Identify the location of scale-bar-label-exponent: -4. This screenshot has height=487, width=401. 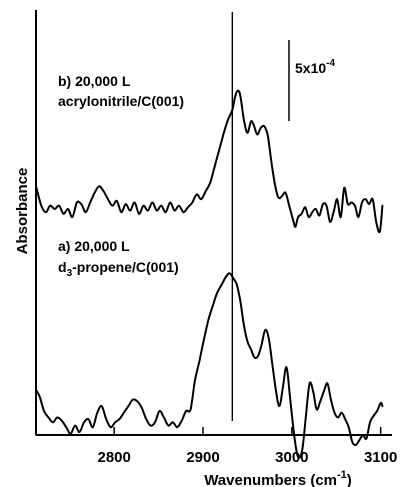
(330, 63).